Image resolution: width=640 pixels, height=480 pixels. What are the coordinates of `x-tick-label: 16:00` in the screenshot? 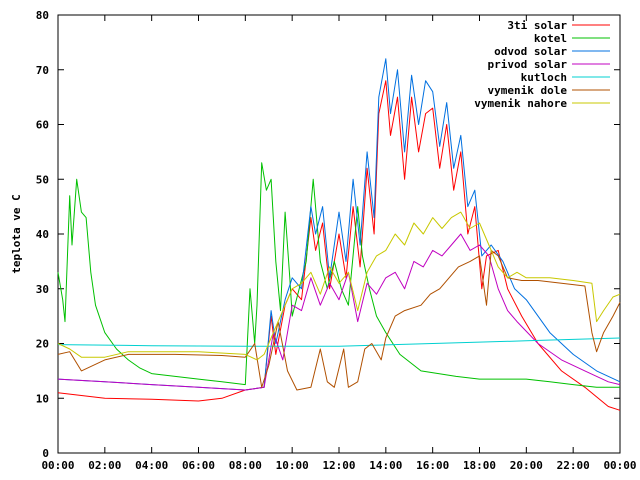 It's located at (432, 465).